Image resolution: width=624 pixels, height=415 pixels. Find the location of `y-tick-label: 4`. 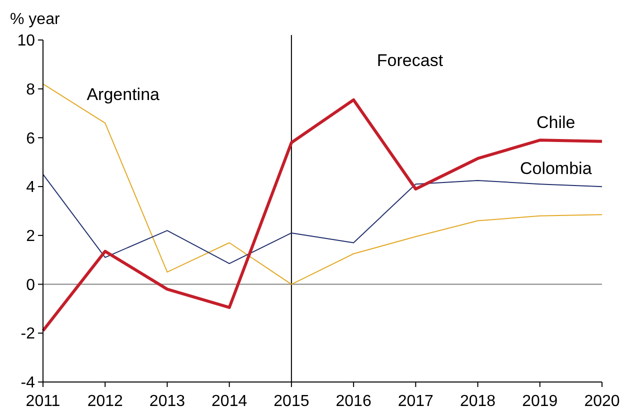

y-tick-label: 4 is located at coordinates (31, 187).